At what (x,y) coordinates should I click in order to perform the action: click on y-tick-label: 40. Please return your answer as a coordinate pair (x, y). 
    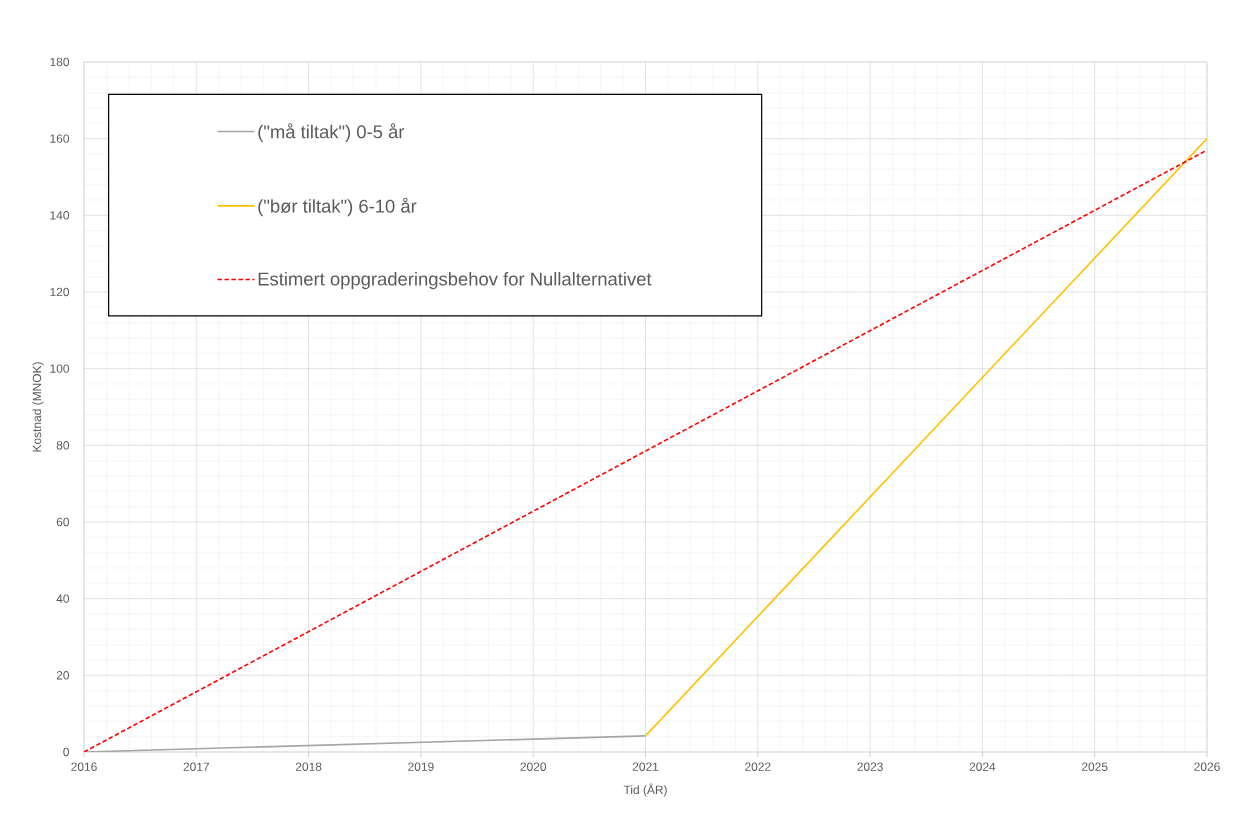
    Looking at the image, I should click on (63, 598).